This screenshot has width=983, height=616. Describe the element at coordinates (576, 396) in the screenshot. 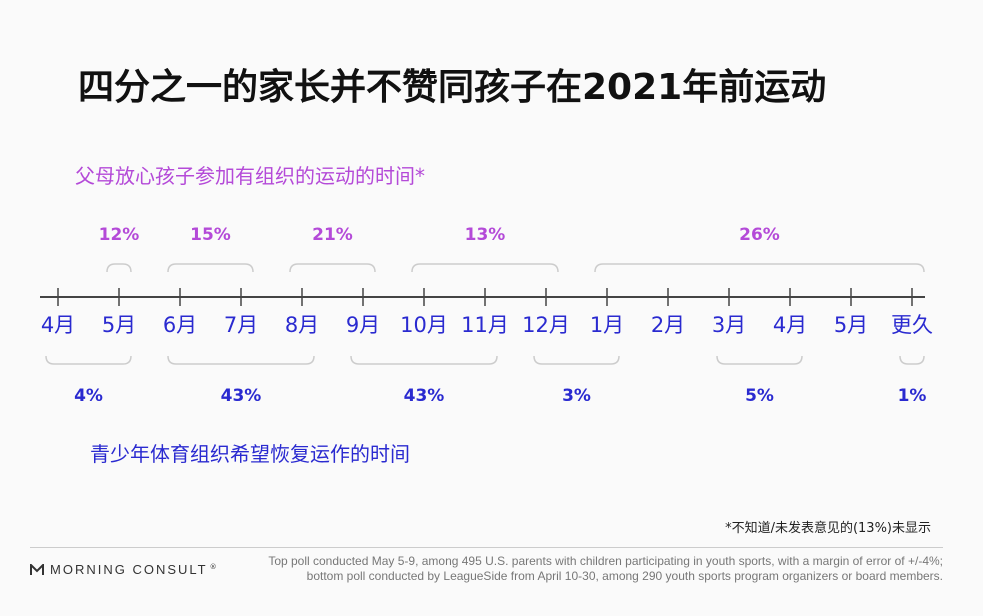

I see `bottom-value-label: 3%` at that location.